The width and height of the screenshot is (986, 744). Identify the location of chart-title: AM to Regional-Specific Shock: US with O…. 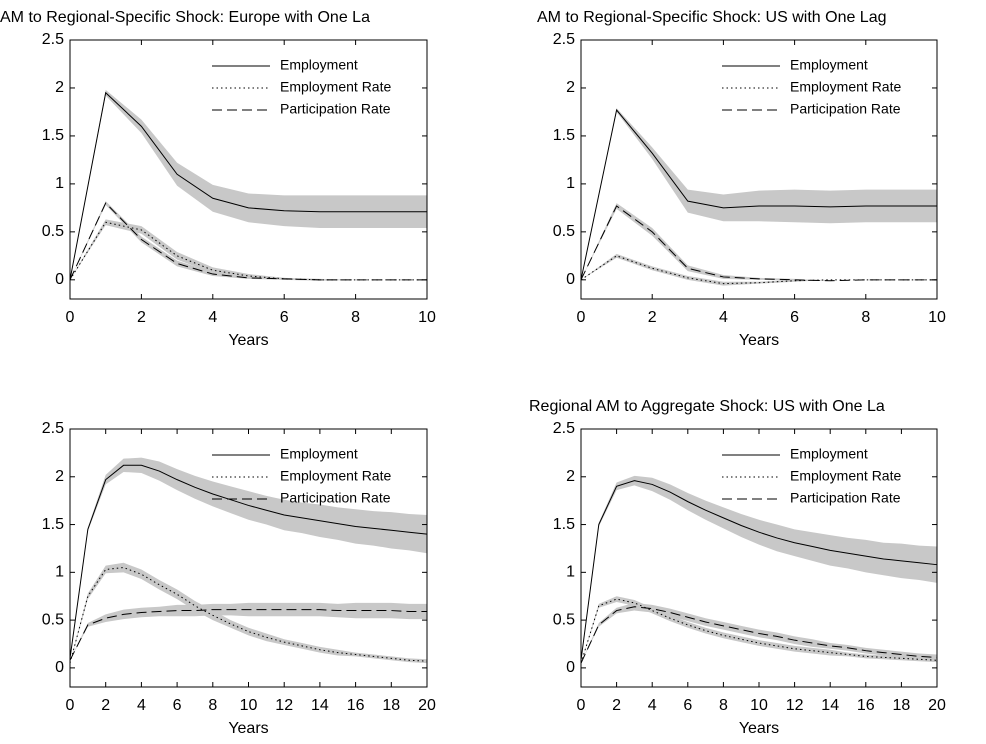
(712, 17).